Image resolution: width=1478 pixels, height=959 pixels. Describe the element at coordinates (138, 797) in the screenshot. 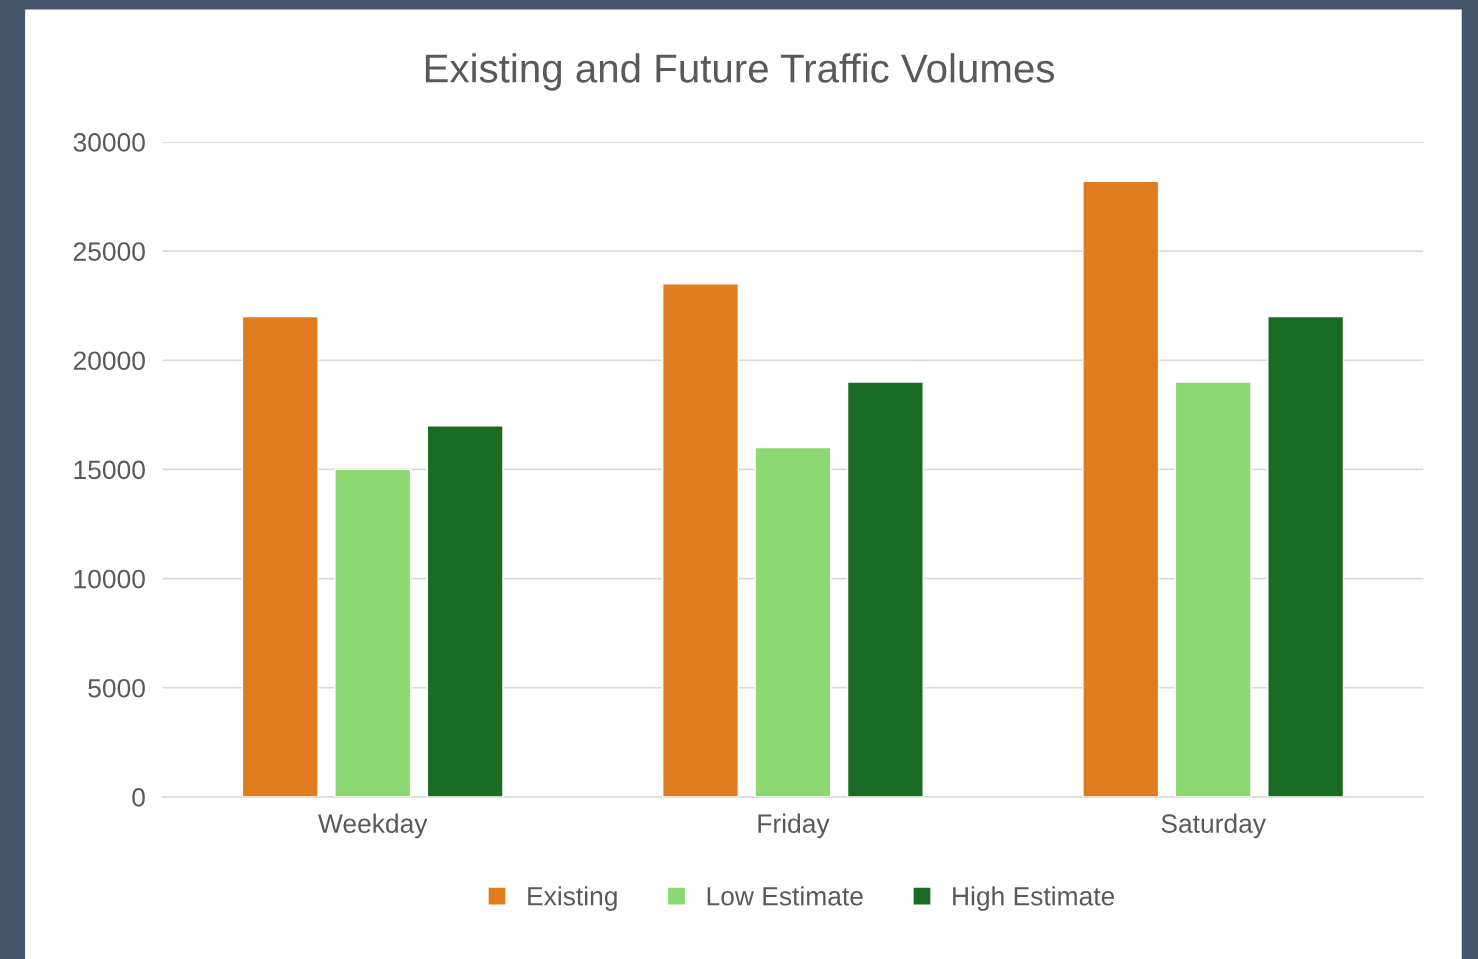

I see `y-tick-label: 0` at that location.